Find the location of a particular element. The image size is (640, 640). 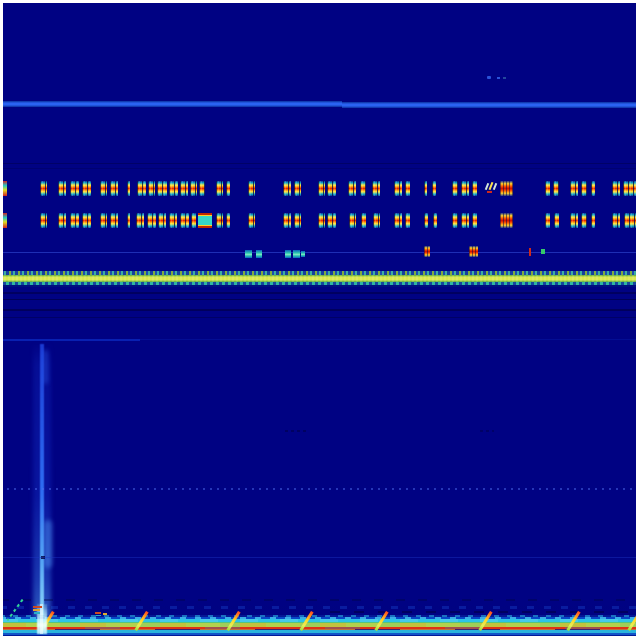

blue-hline-right is located at coordinates (491, 105).